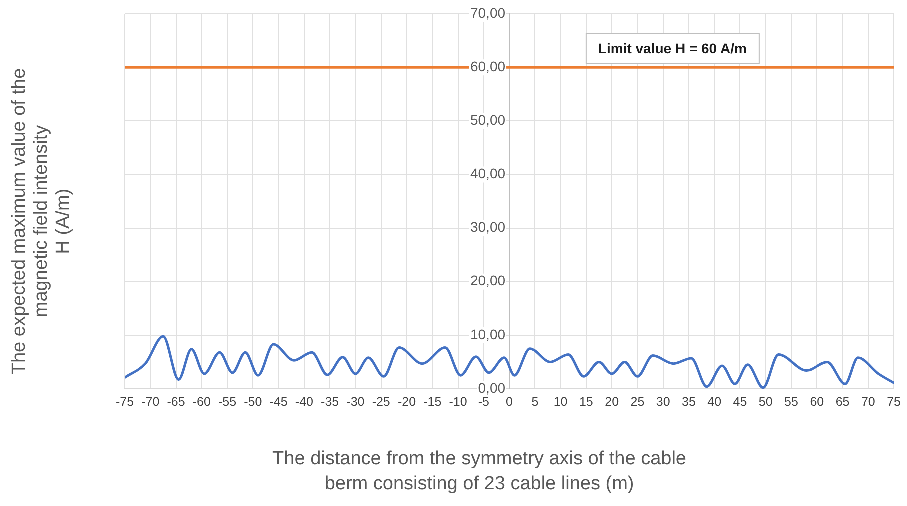  What do you see at coordinates (689, 401) in the screenshot?
I see `x-tick-label: 35` at bounding box center [689, 401].